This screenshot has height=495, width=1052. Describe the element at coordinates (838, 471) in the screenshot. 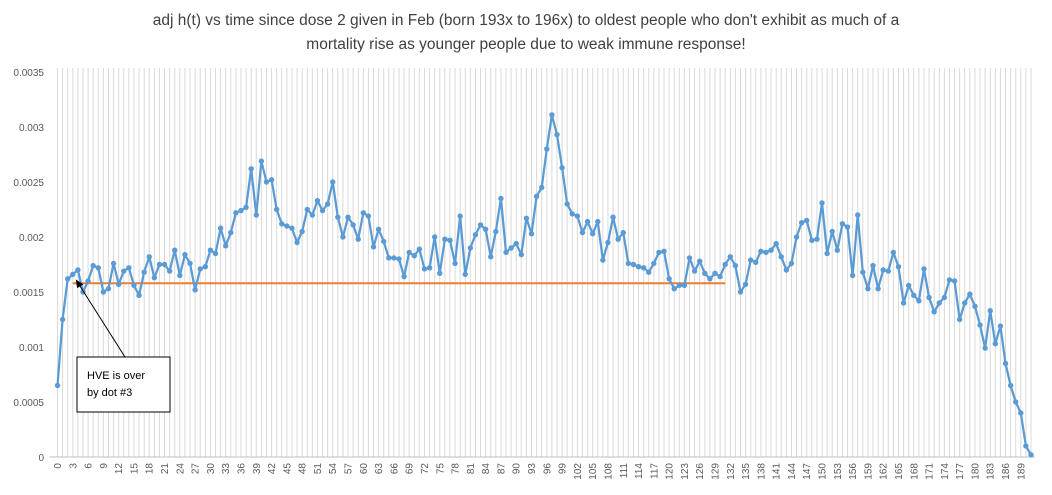

I see `x-tick-label: 153` at that location.